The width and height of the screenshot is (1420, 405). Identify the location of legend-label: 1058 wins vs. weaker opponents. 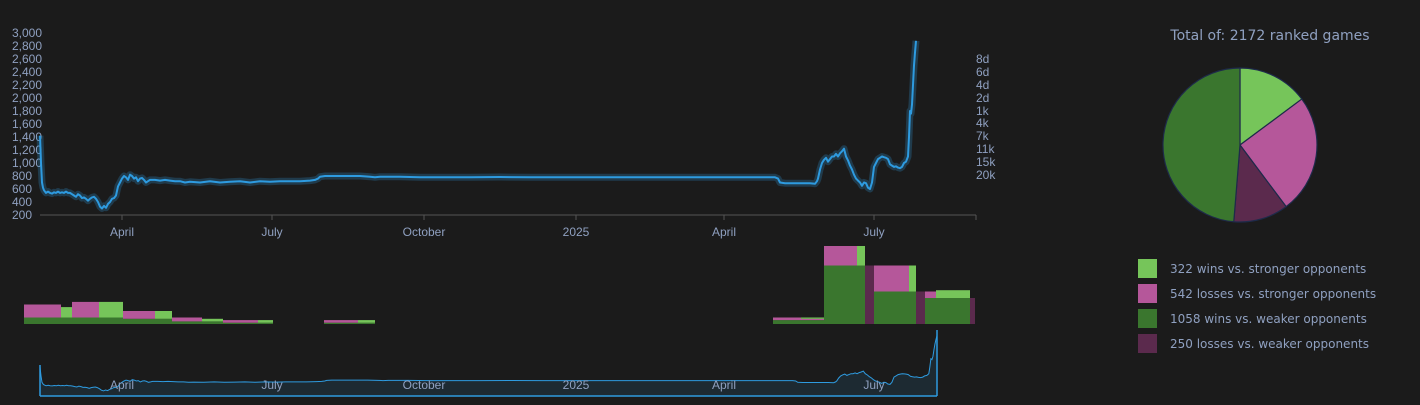
(1268, 319).